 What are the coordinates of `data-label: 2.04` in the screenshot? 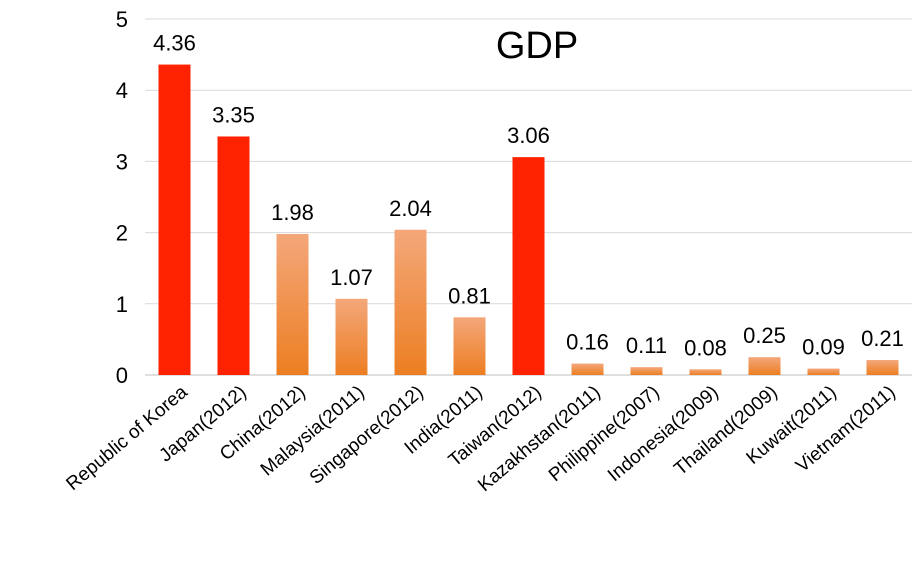 It's located at (410, 208).